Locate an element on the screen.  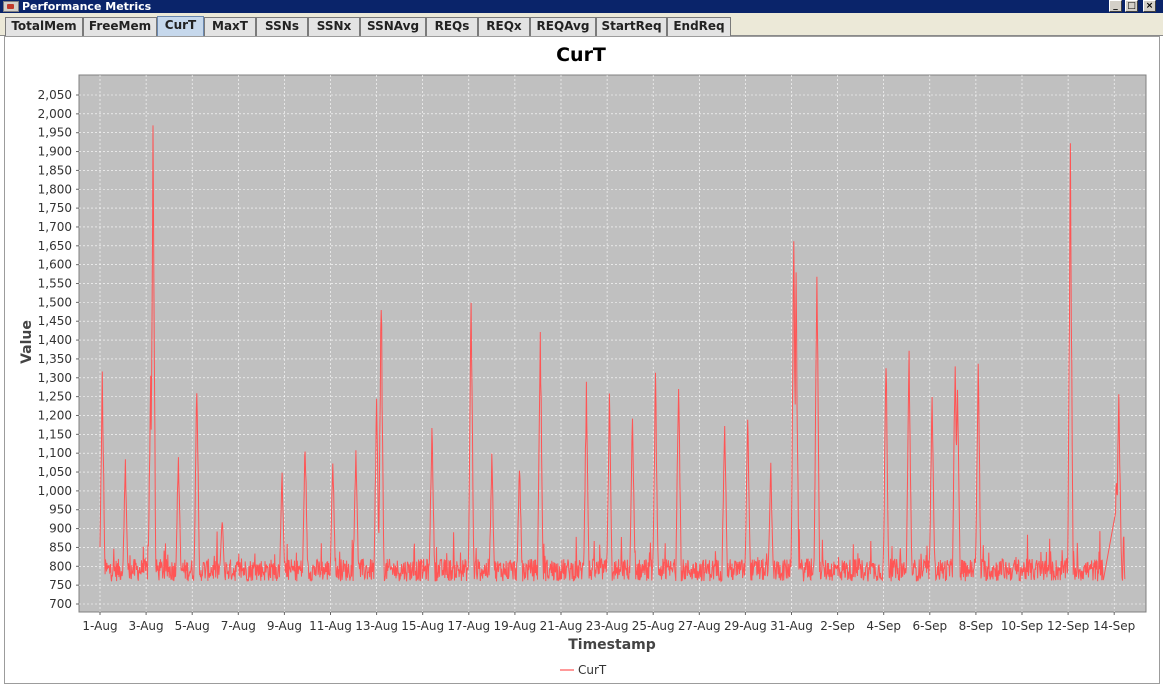
tab-ssnx: SSNx is located at coordinates (334, 26).